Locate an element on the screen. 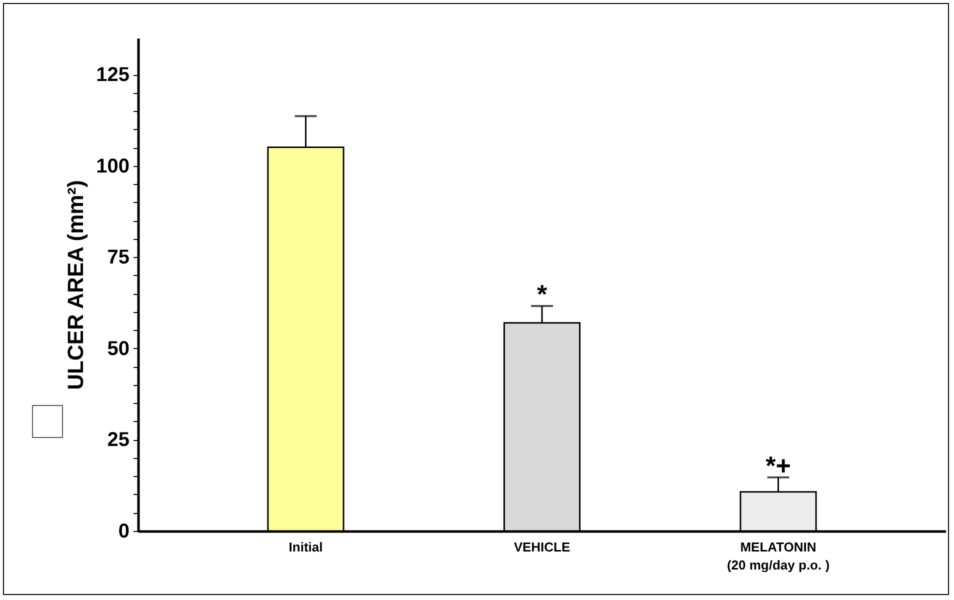 This screenshot has height=600, width=954. y-tick-label: 50 is located at coordinates (118, 349).